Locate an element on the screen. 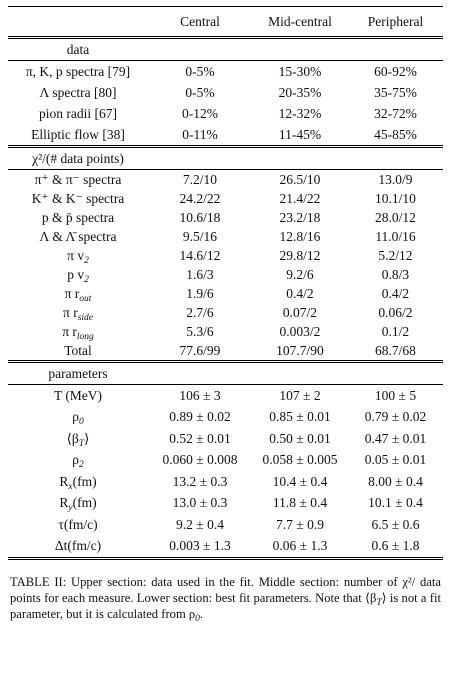 The height and width of the screenshot is (674, 450). row-label: Total is located at coordinates (78, 352).